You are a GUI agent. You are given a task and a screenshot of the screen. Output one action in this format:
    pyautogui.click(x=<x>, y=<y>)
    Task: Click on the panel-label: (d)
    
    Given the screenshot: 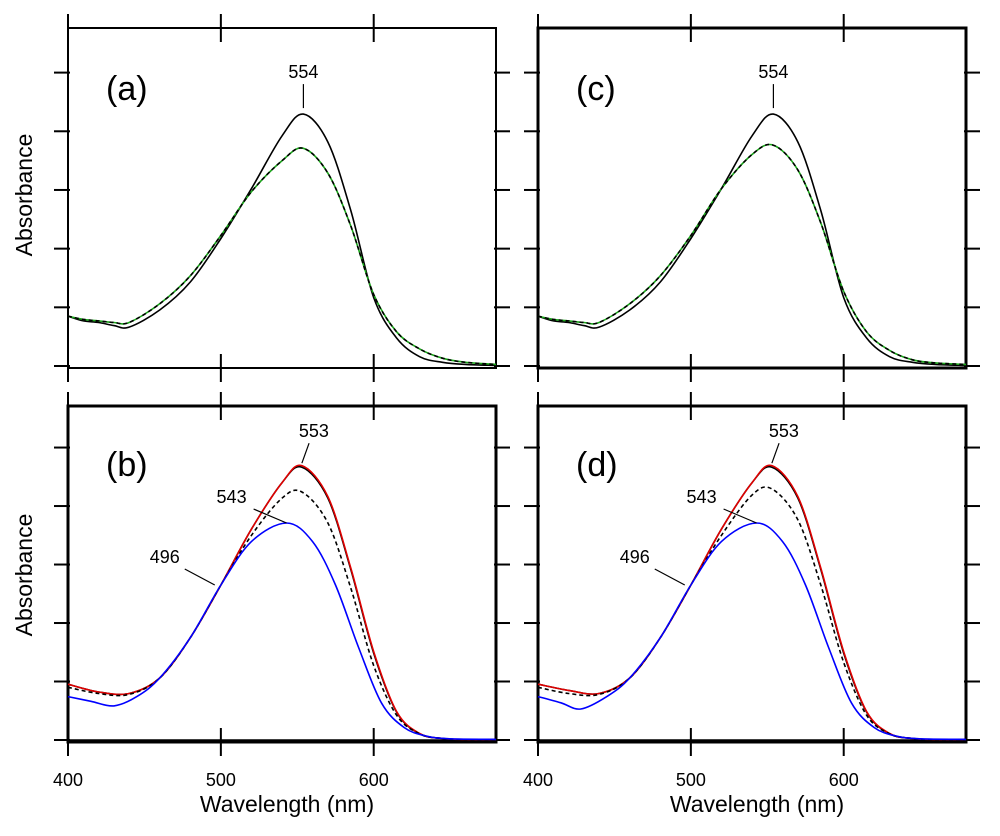 What is the action you would take?
    pyautogui.click(x=597, y=465)
    